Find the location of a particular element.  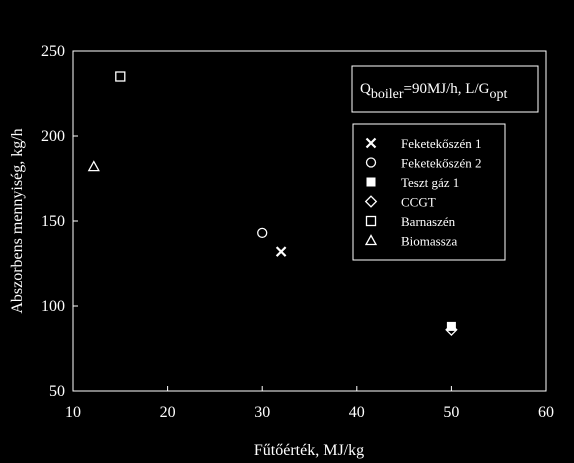

annotation-frame is located at coordinates (445, 89).